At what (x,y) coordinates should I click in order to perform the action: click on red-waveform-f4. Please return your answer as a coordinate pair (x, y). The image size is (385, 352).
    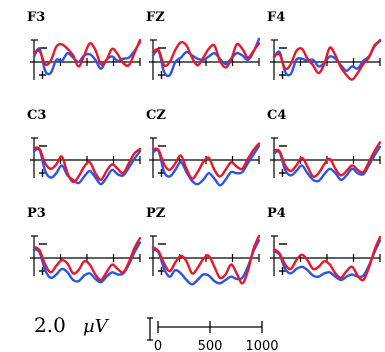
    Looking at the image, I should click on (327, 60).